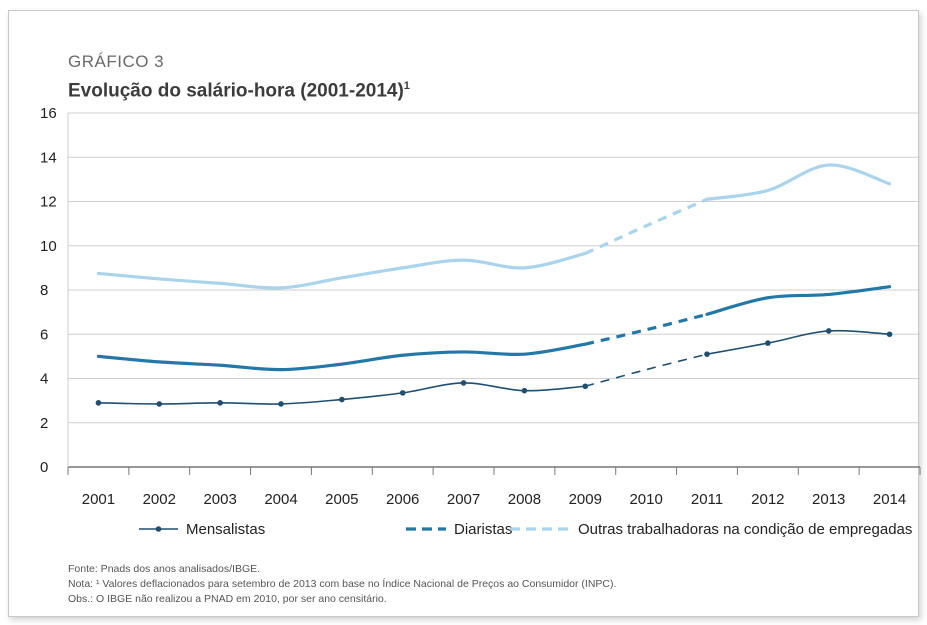 The width and height of the screenshot is (927, 625). I want to click on x-tick-label: 2006, so click(402, 499).